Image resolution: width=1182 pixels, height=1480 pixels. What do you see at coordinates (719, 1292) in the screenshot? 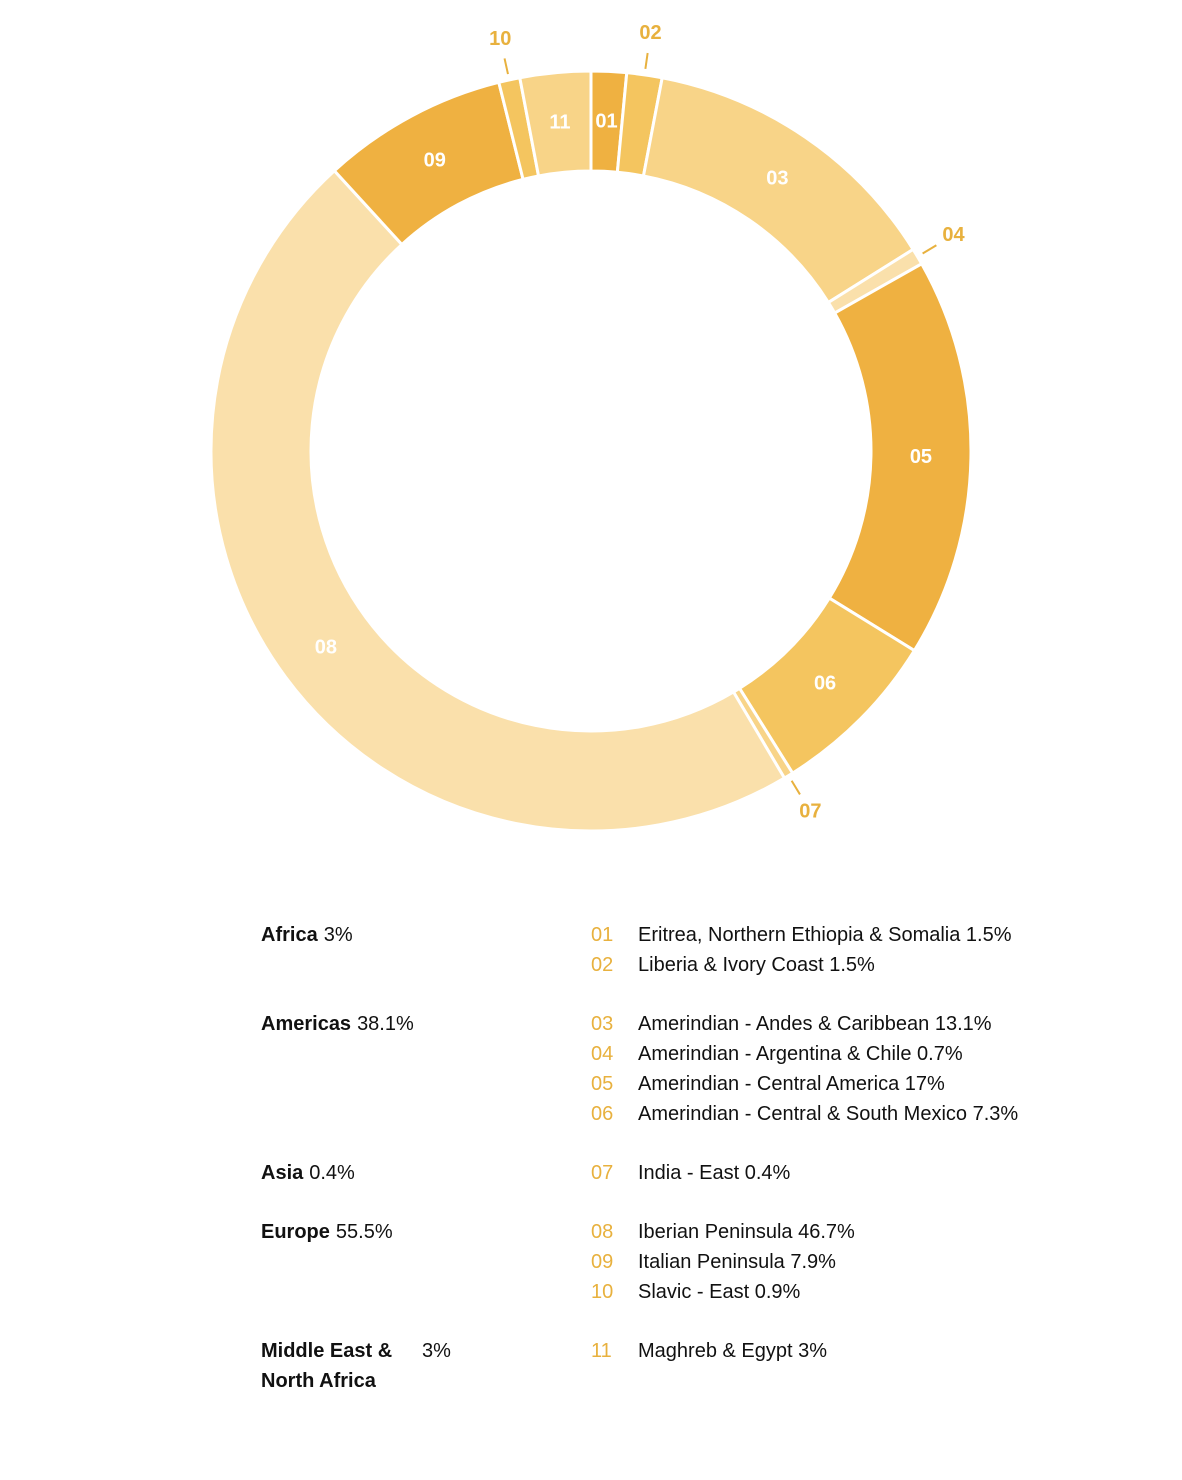
I see `legend-item-label: Slavic - East 0.9%` at bounding box center [719, 1292].